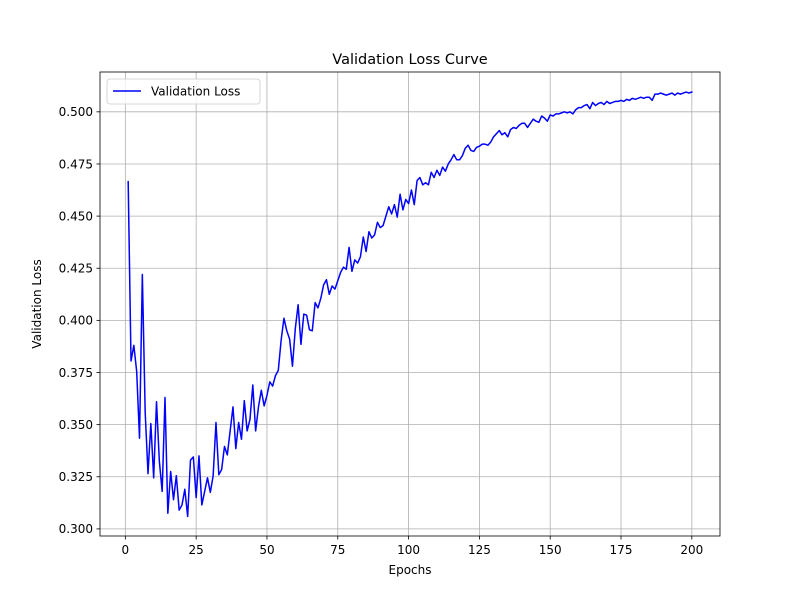 The image size is (800, 600). I want to click on chart-title: Validation Loss Curve, so click(409, 60).